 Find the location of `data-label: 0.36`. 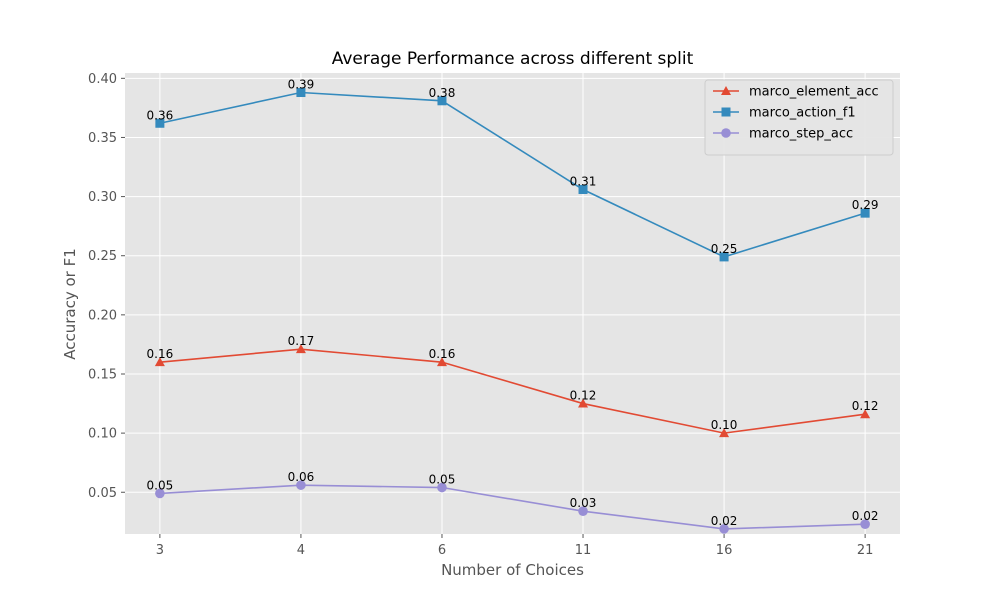

data-label: 0.36 is located at coordinates (160, 115).